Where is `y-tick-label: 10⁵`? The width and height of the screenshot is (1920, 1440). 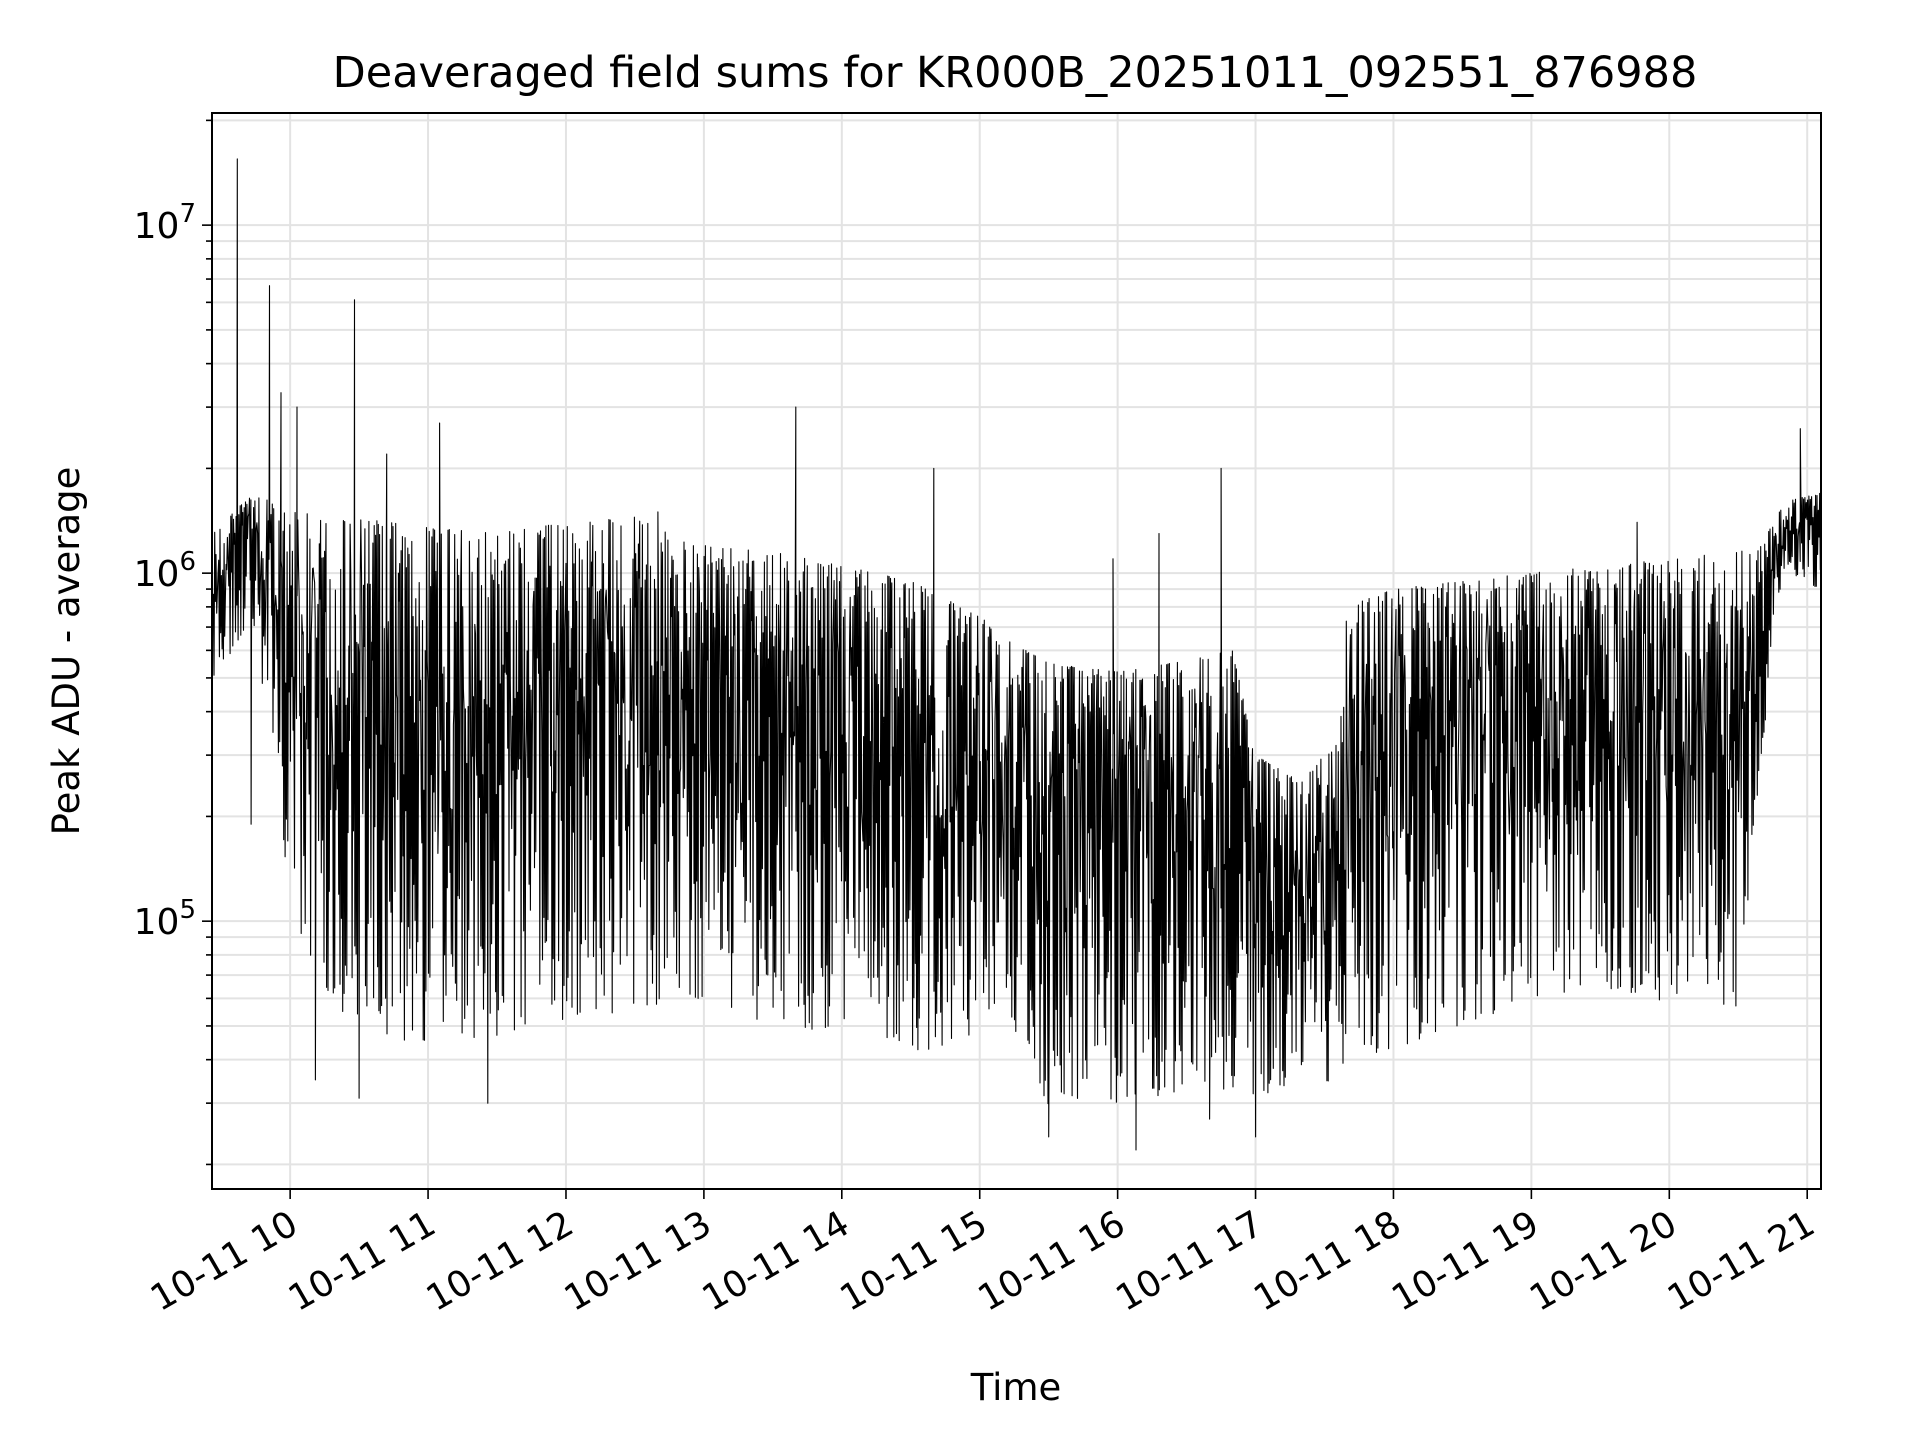
y-tick-label: 10⁵ is located at coordinates (165, 919).